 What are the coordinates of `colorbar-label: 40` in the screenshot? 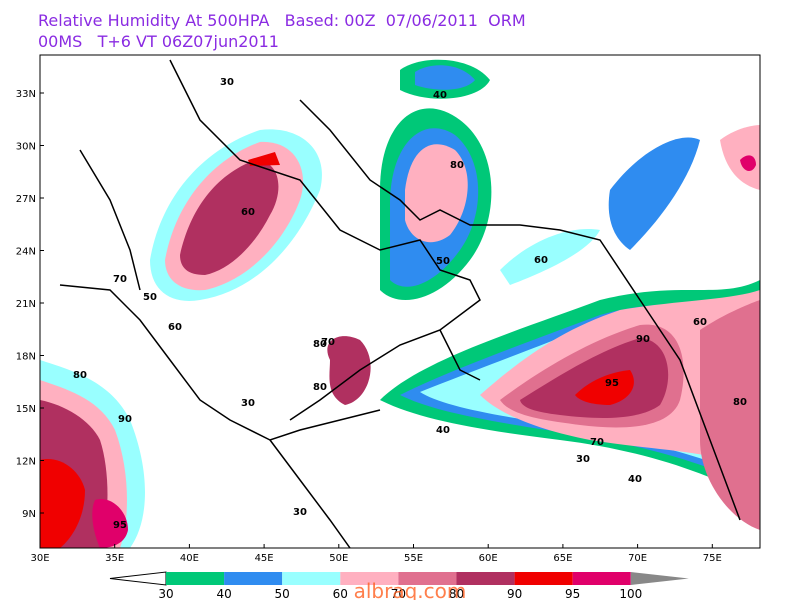 It's located at (223, 593).